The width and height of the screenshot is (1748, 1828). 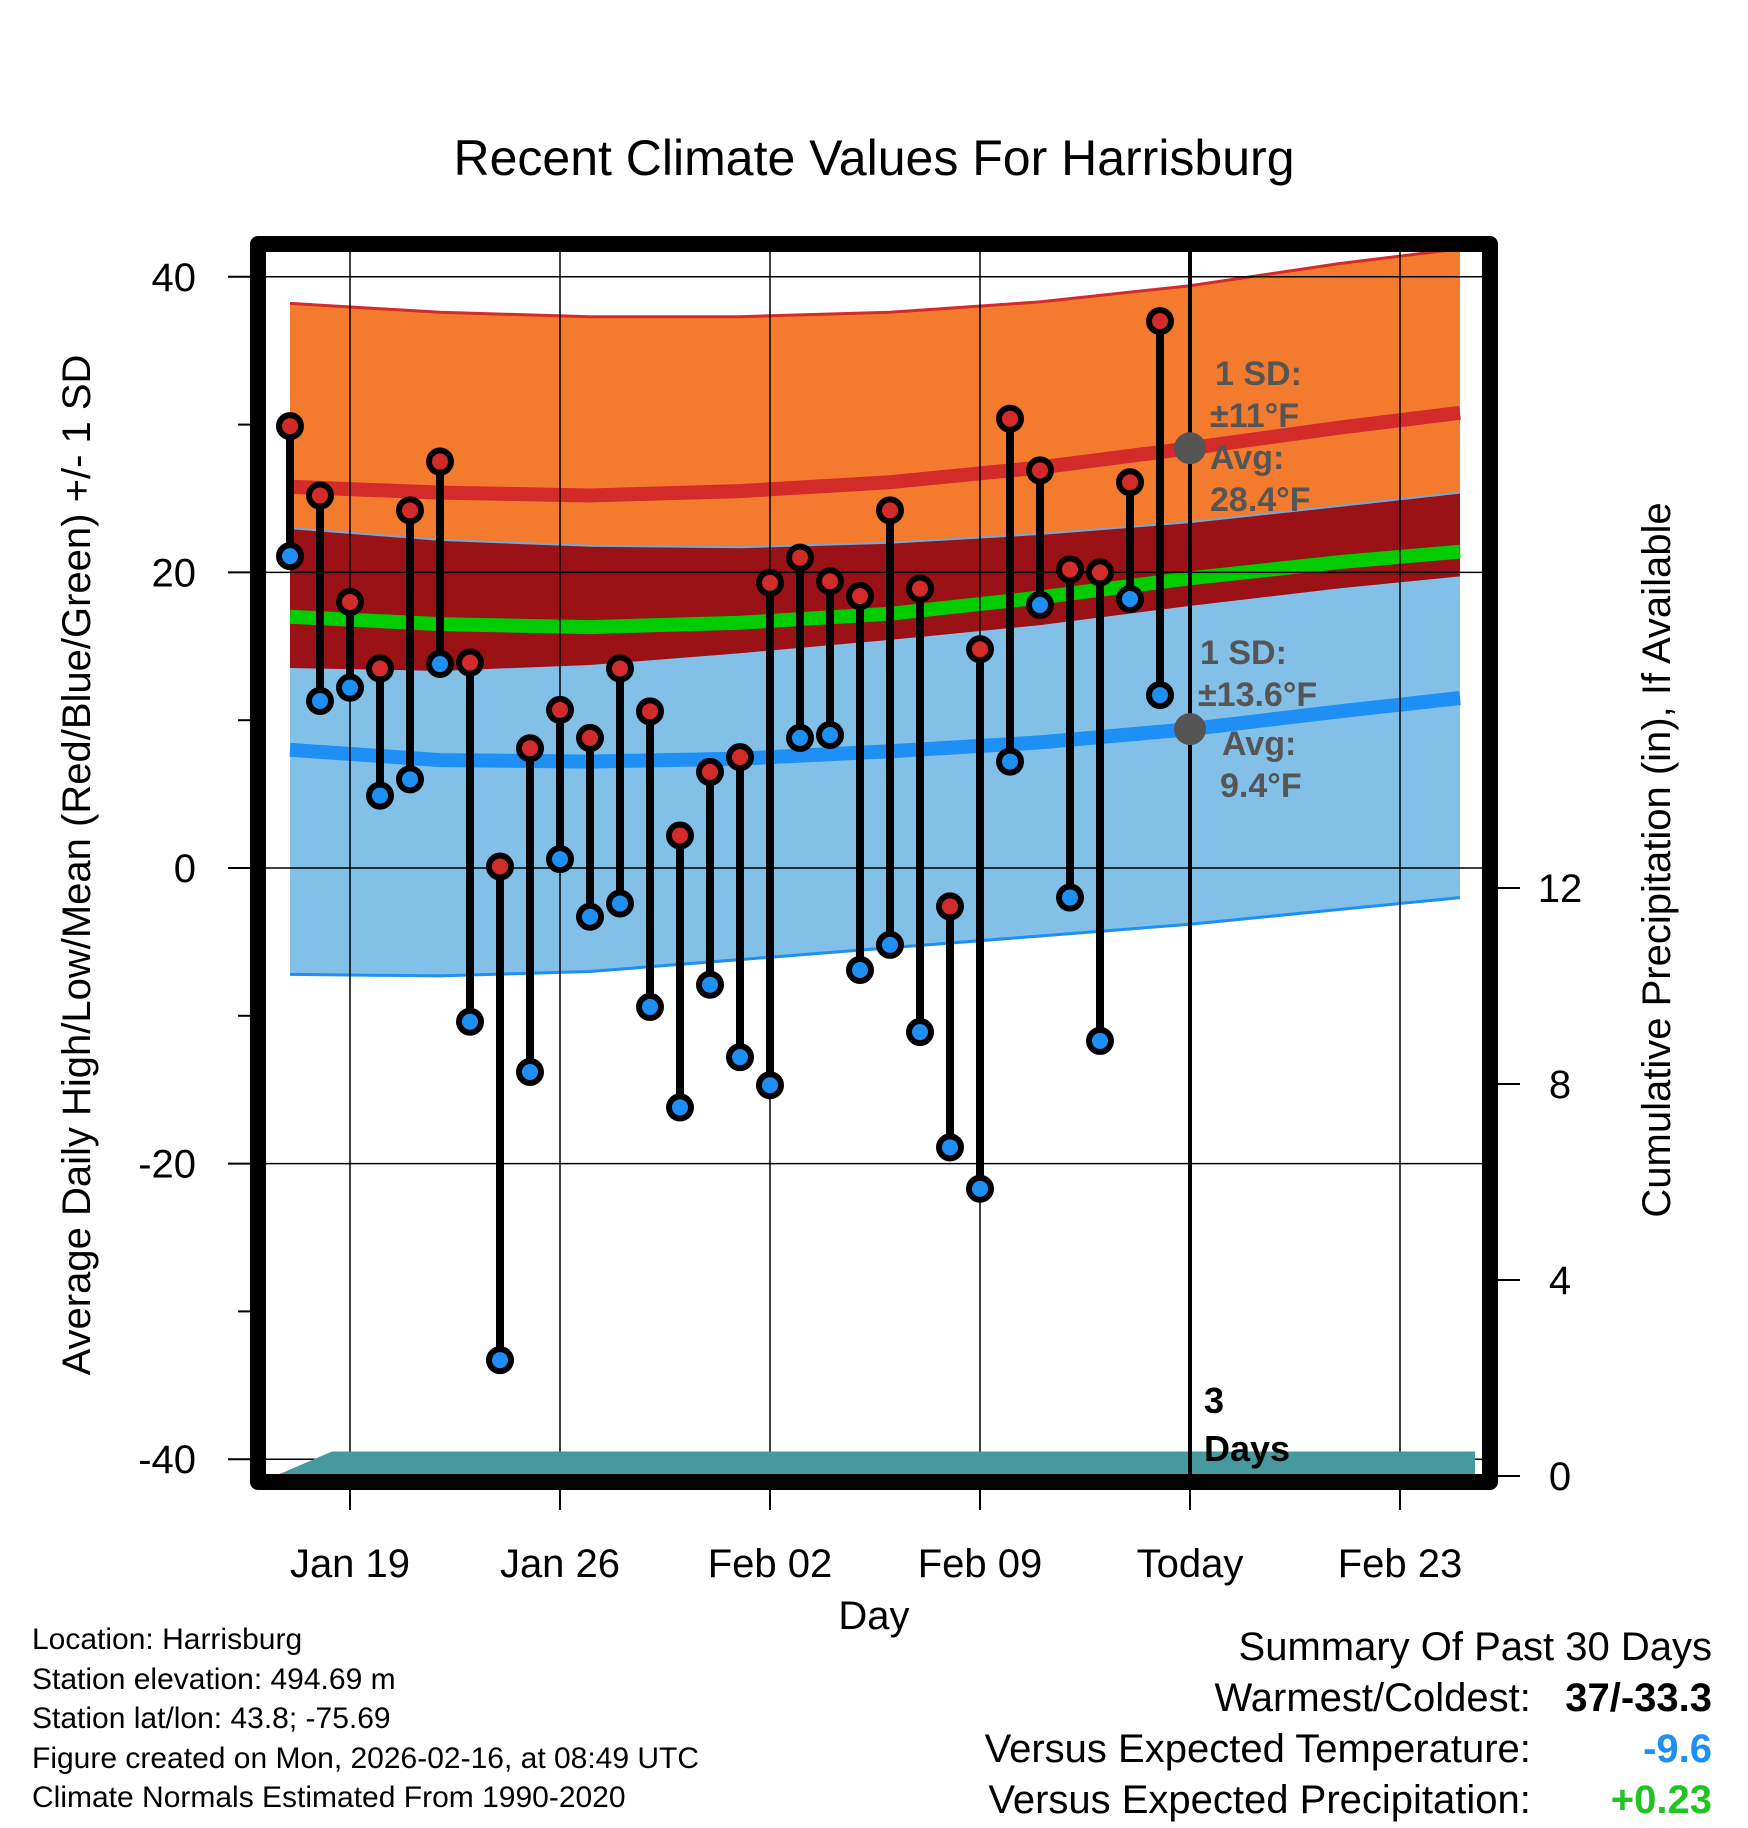 I want to click on precip-axis: 0 4 8 12, so click(x=1540, y=1183).